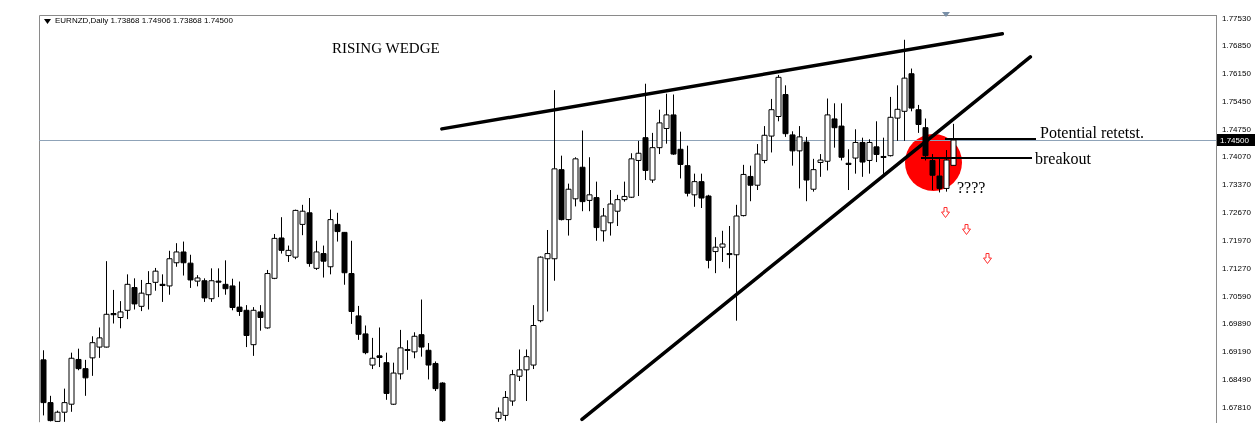 This screenshot has height=430, width=1258. I want to click on annotation: breakout, so click(1063, 158).